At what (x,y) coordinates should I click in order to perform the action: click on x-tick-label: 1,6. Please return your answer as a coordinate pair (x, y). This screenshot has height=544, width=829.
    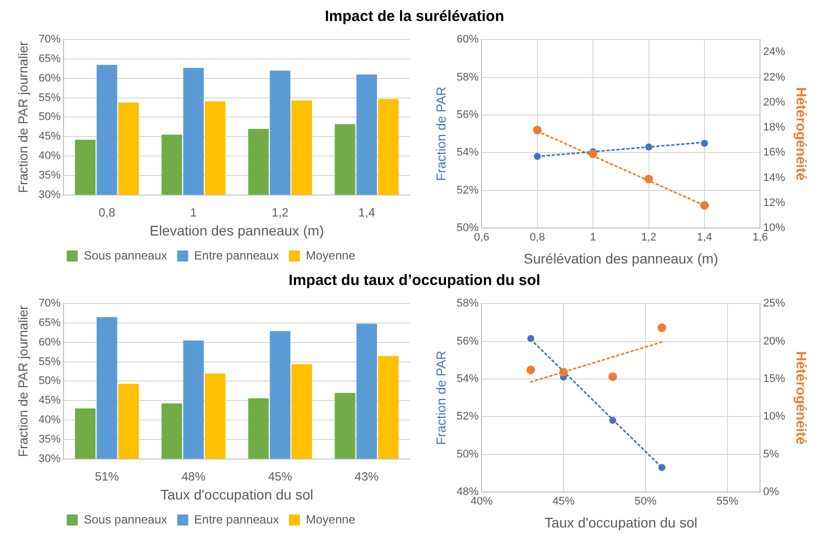
    Looking at the image, I should click on (760, 238).